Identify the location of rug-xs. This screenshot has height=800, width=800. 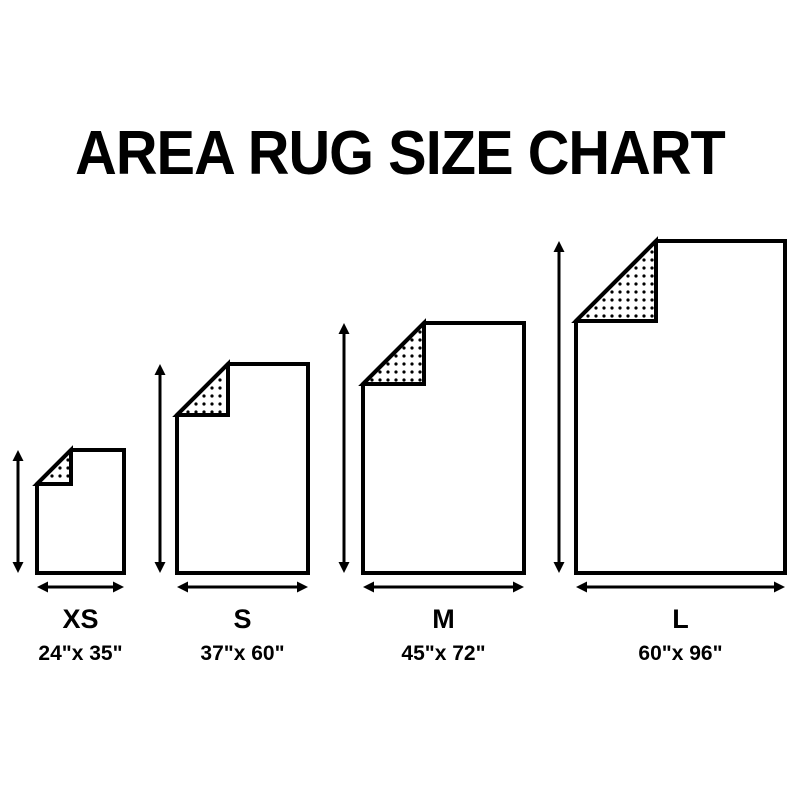
(69, 519).